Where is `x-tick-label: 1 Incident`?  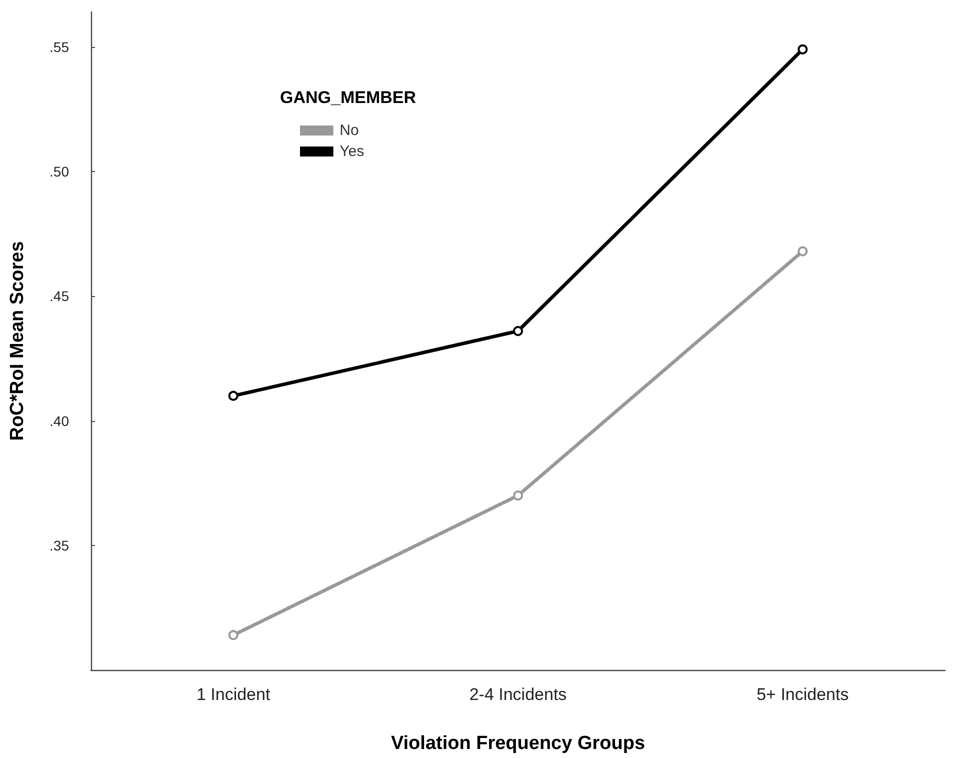 x-tick-label: 1 Incident is located at coordinates (233, 694).